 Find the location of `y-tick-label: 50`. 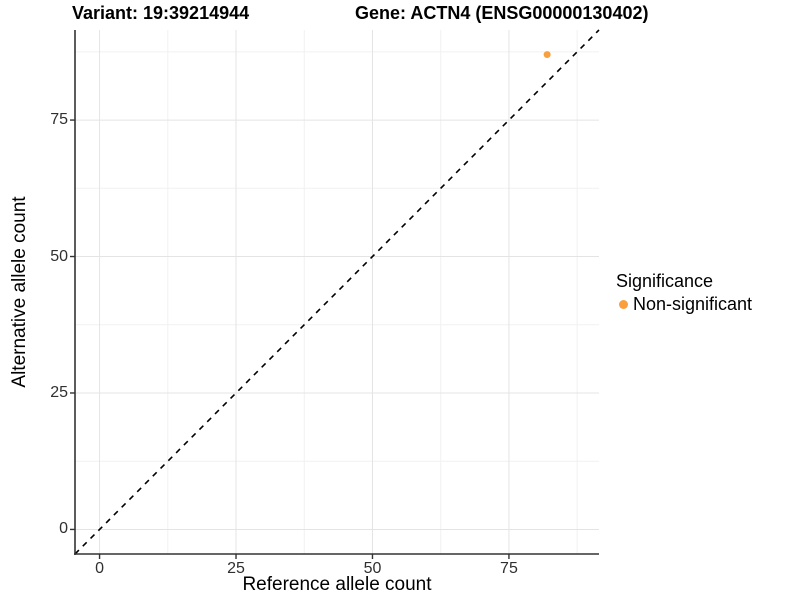

y-tick-label: 50 is located at coordinates (59, 256).